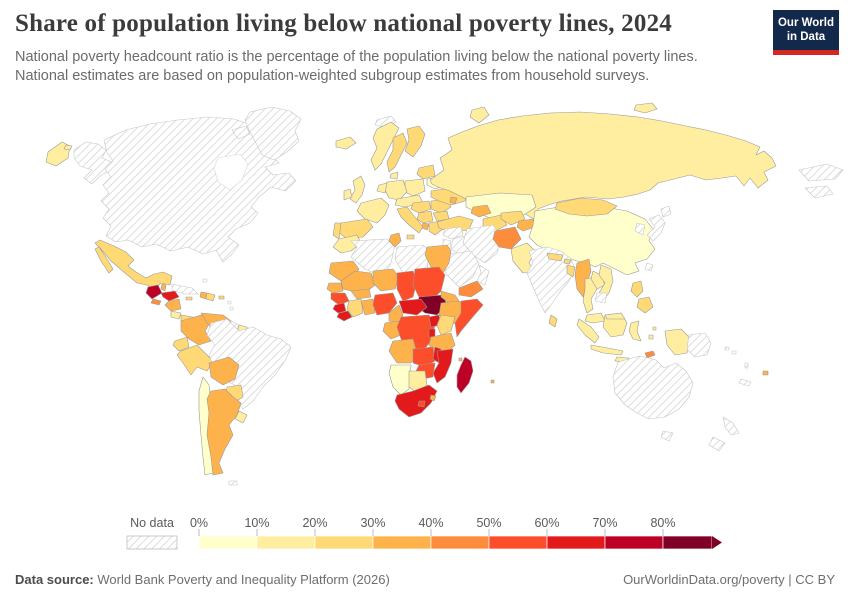  What do you see at coordinates (382, 188) in the screenshot?
I see `country-benelux` at bounding box center [382, 188].